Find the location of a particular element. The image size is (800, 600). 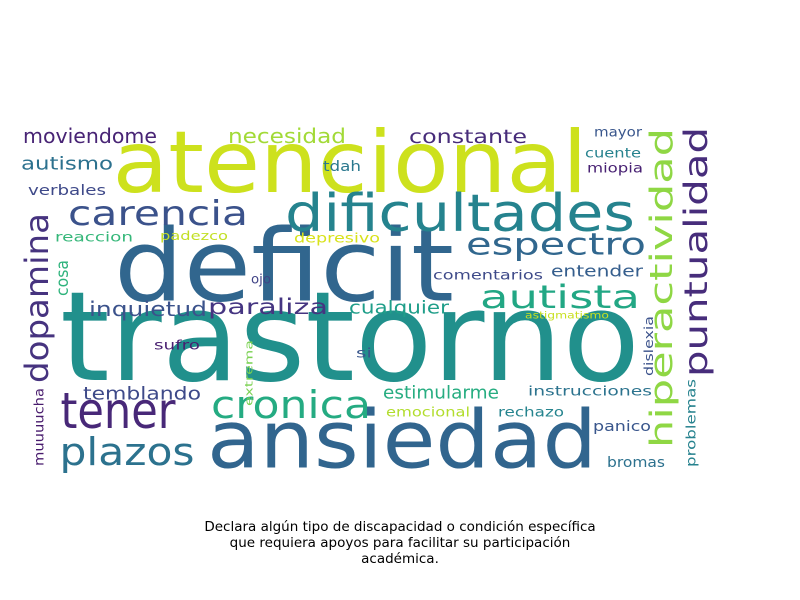

cloud-word: dislexia is located at coordinates (649, 346).